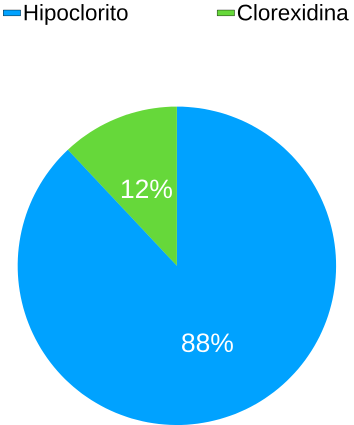 The width and height of the screenshot is (354, 425). I want to click on legend-label: Clorexidina, so click(293, 12).